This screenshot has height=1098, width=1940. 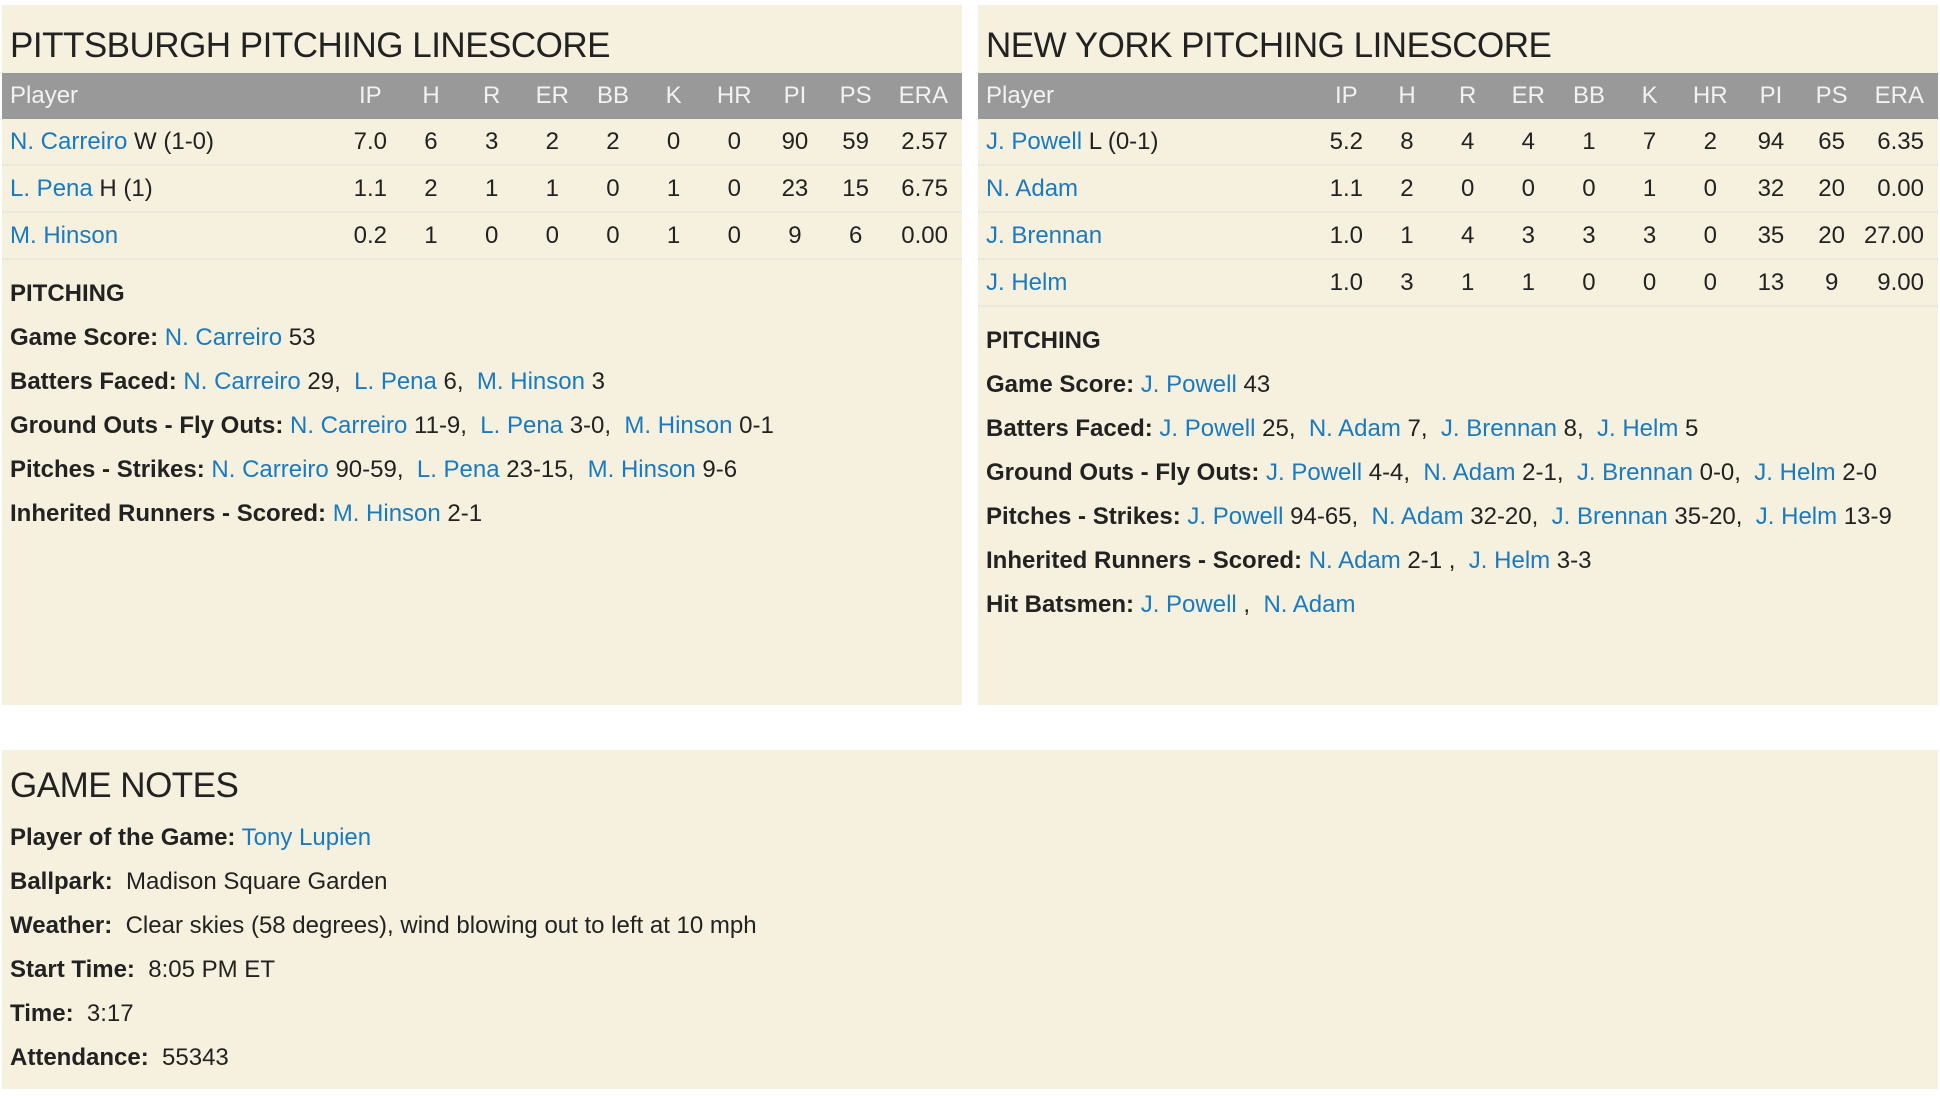 I want to click on stat-value: 29,, so click(x=324, y=381).